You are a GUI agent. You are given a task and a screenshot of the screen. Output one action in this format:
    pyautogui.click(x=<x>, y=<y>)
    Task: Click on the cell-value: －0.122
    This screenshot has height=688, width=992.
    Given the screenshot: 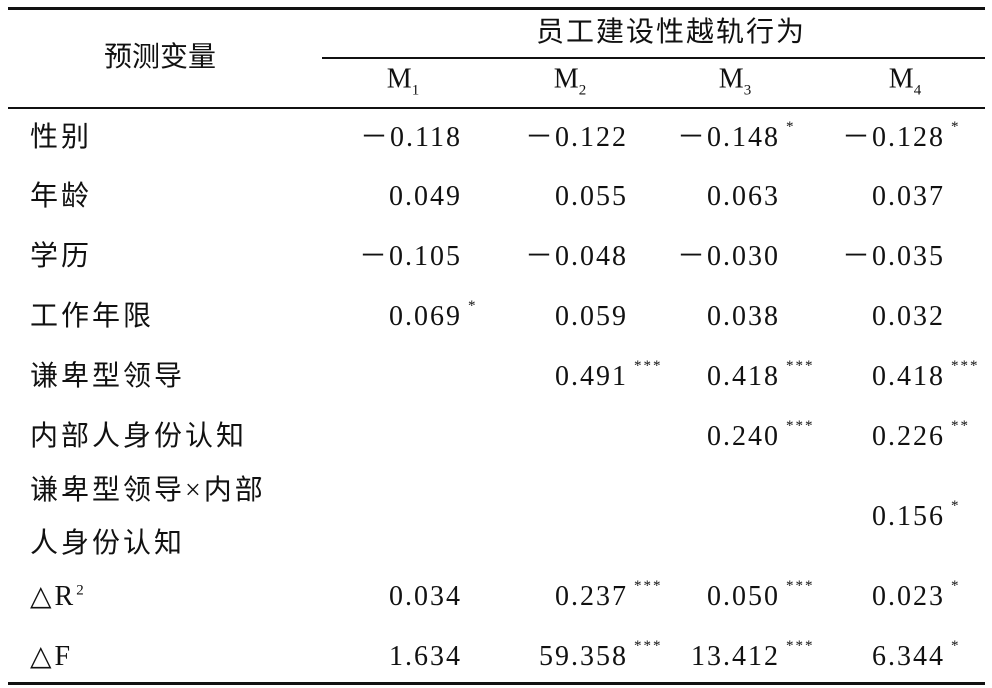 What is the action you would take?
    pyautogui.click(x=576, y=137)
    